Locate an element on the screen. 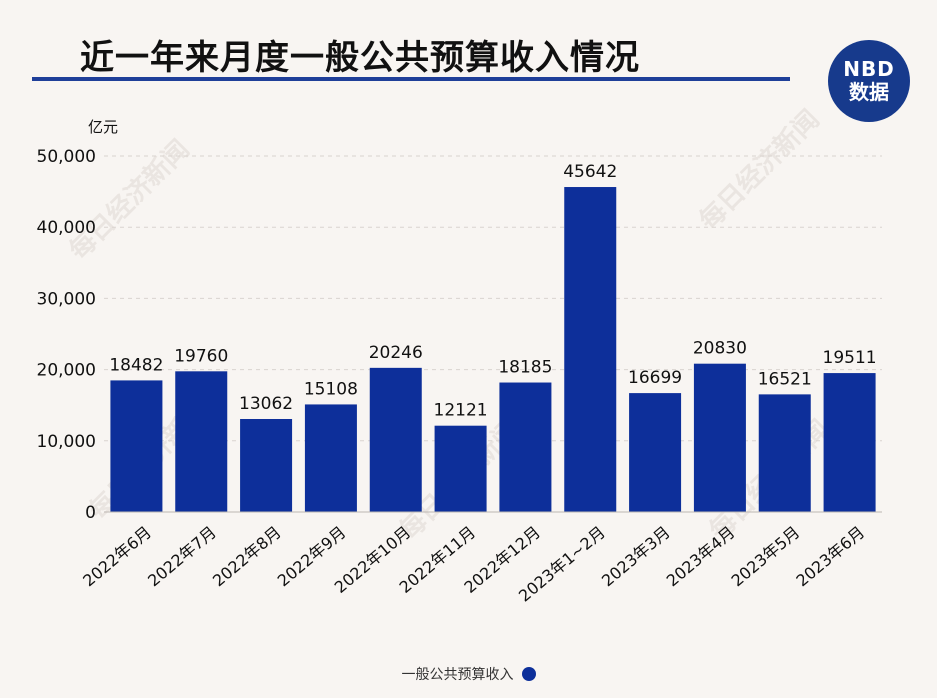 This screenshot has height=698, width=937. legend-label: 一般公共预算收入 is located at coordinates (457, 675).